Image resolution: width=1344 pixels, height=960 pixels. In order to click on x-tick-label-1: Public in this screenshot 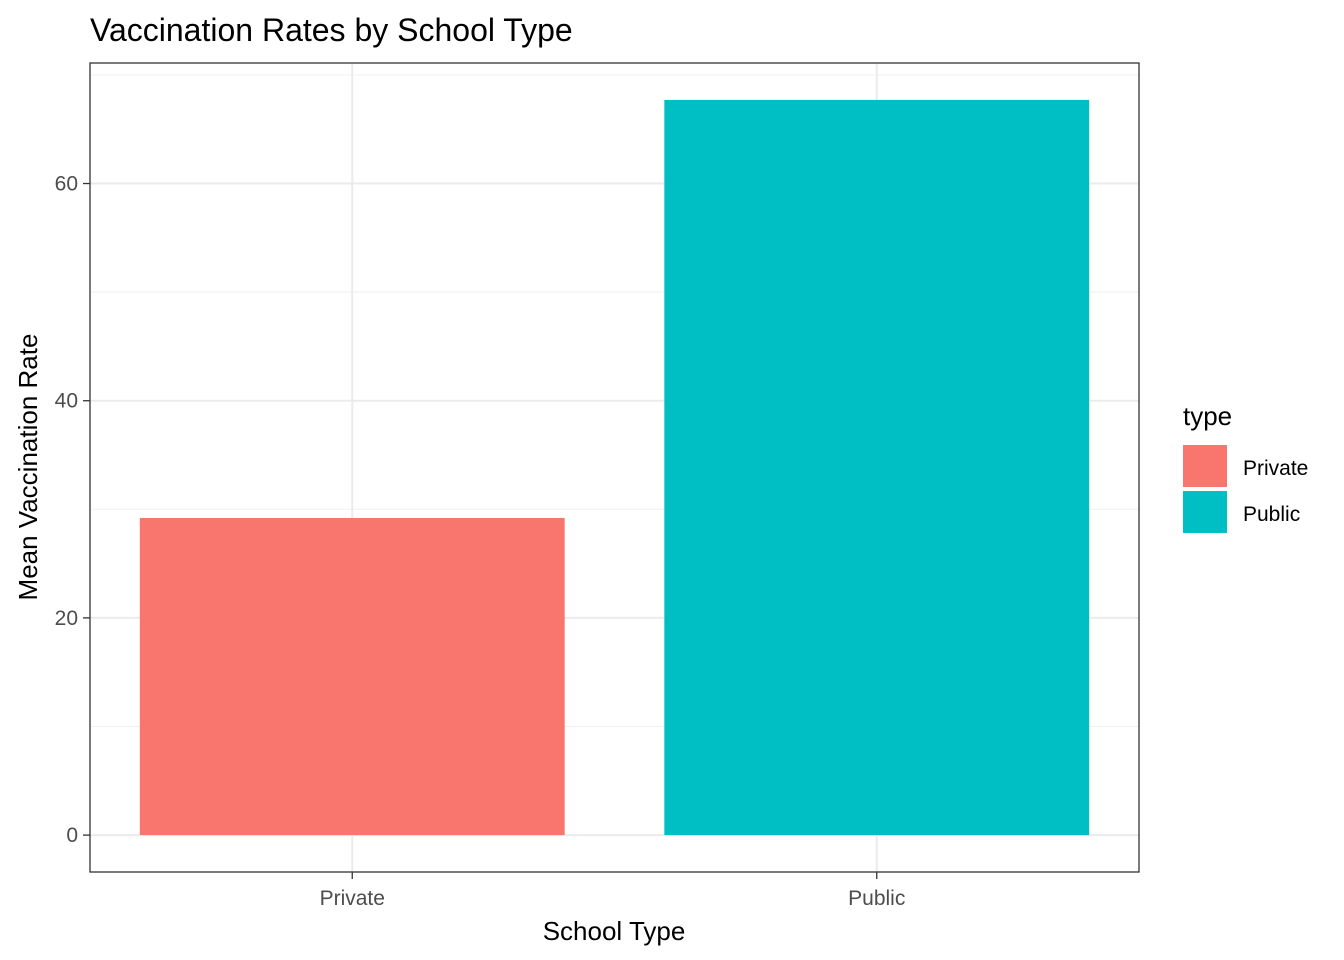, I will do `click(876, 898)`.